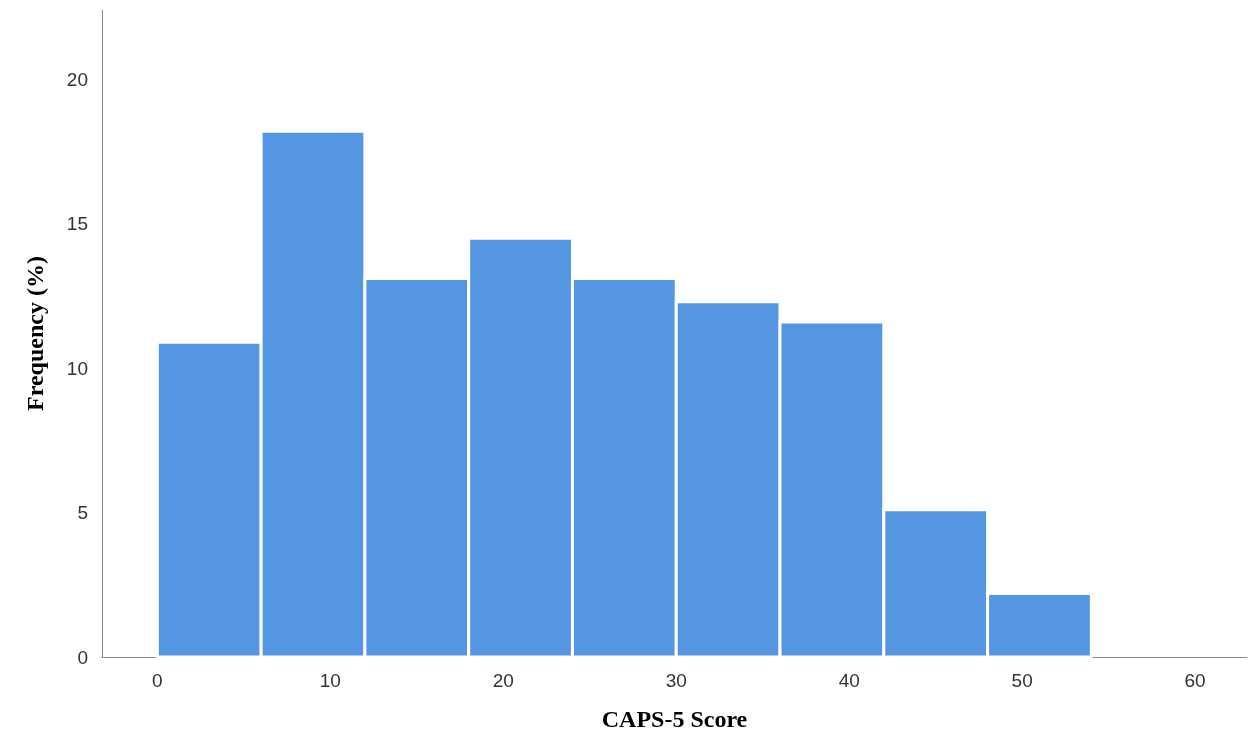 Image resolution: width=1249 pixels, height=753 pixels. Describe the element at coordinates (77, 368) in the screenshot. I see `y-tick-label: 10` at that location.